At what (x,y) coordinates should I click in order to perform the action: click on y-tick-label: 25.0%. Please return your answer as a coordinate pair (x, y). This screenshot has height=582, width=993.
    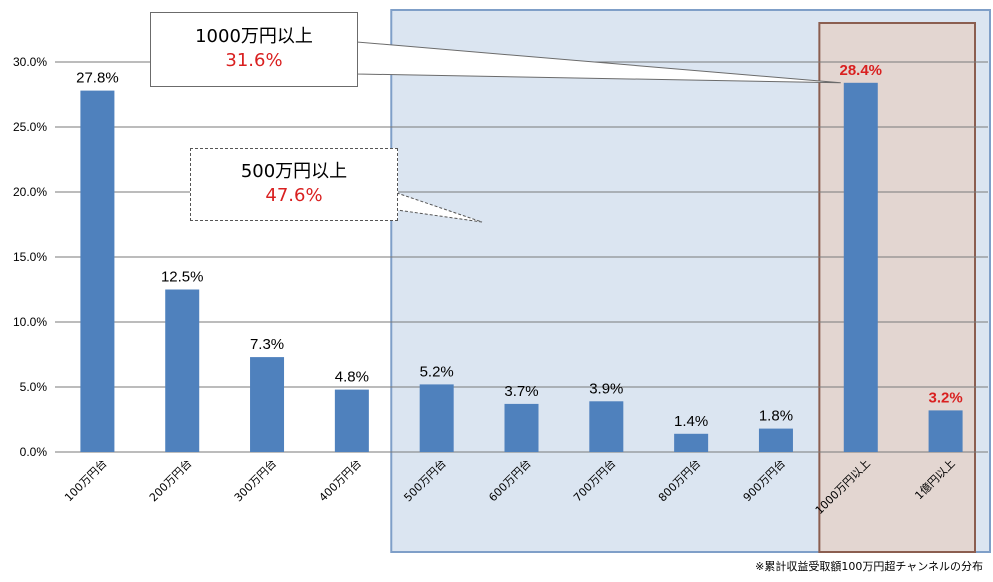
    Looking at the image, I should click on (30, 127).